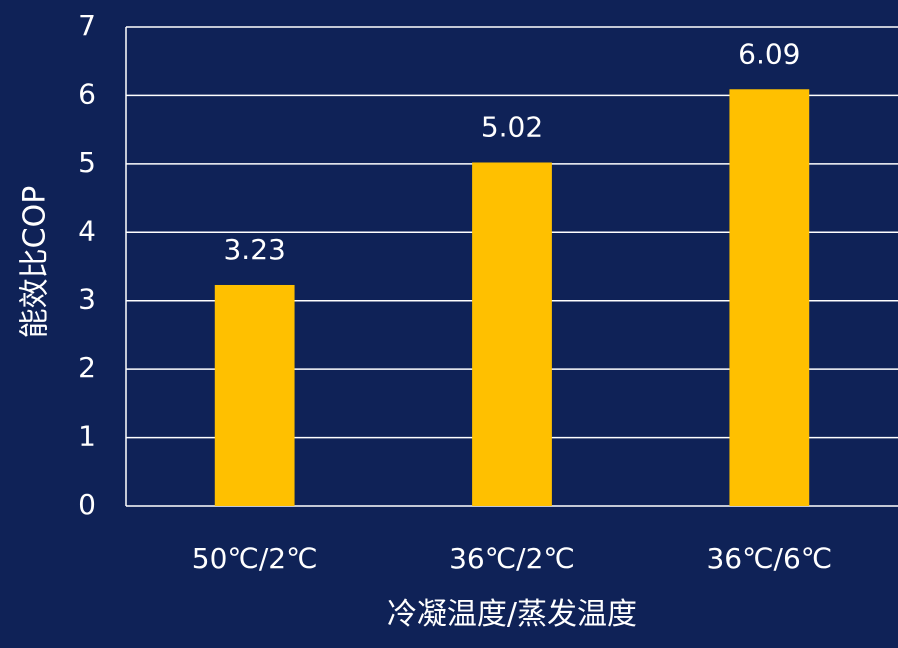 The image size is (898, 648). What do you see at coordinates (769, 558) in the screenshot?
I see `x-category-label: 36℃/6℃` at bounding box center [769, 558].